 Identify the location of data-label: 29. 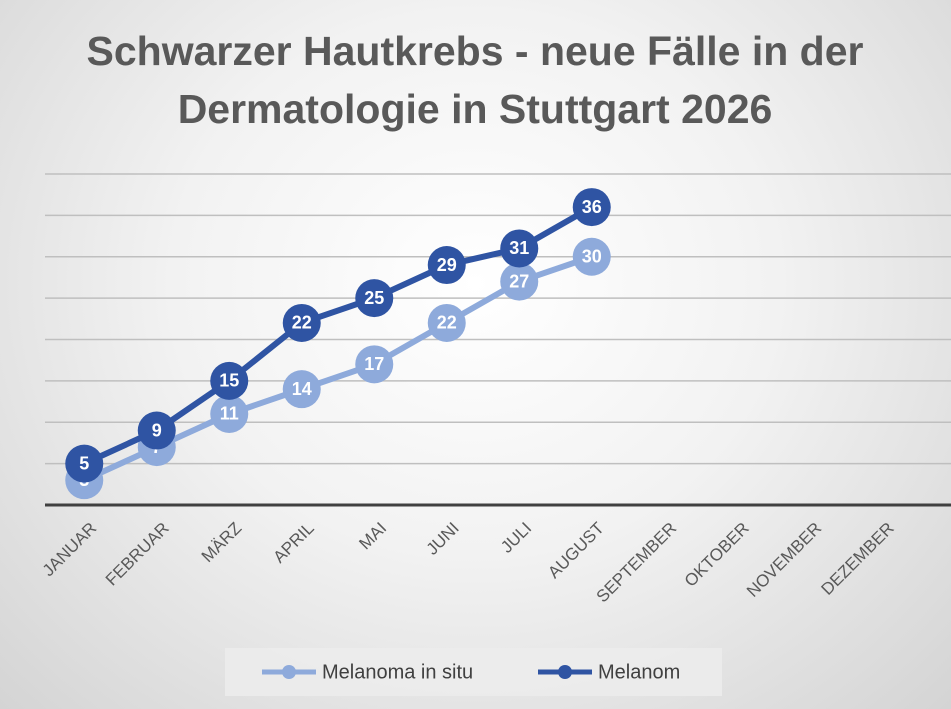
(447, 265).